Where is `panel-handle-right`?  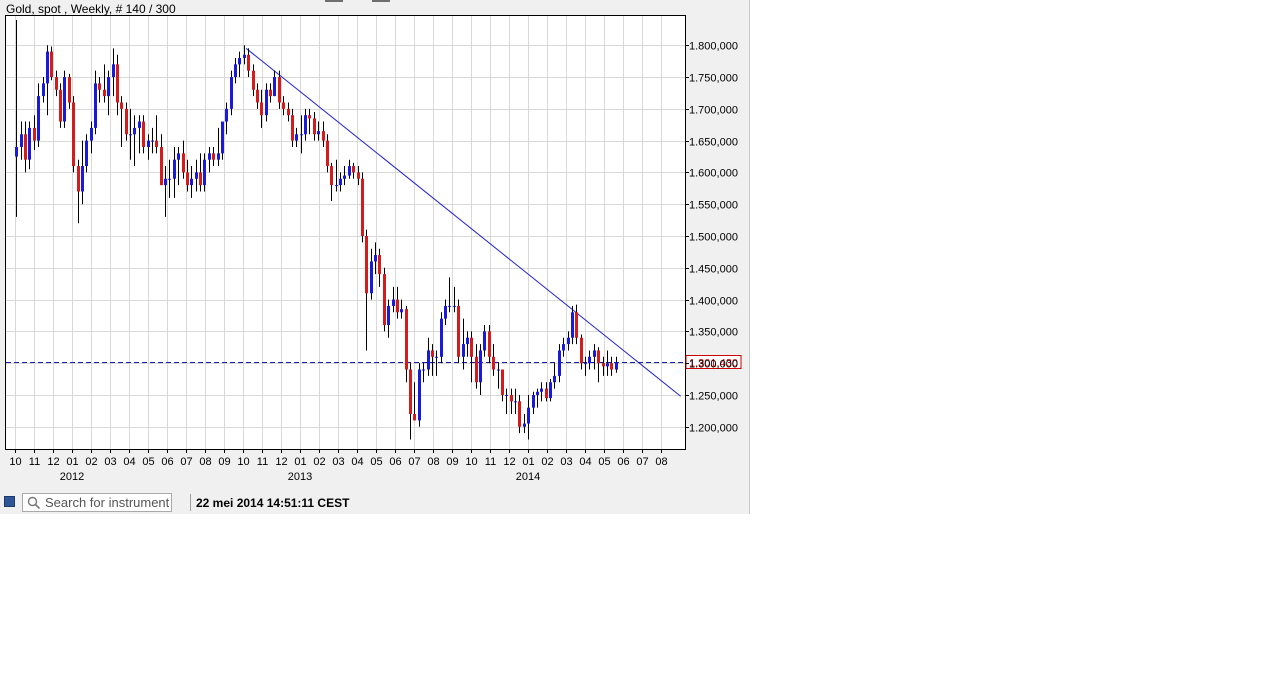 panel-handle-right is located at coordinates (381, 1).